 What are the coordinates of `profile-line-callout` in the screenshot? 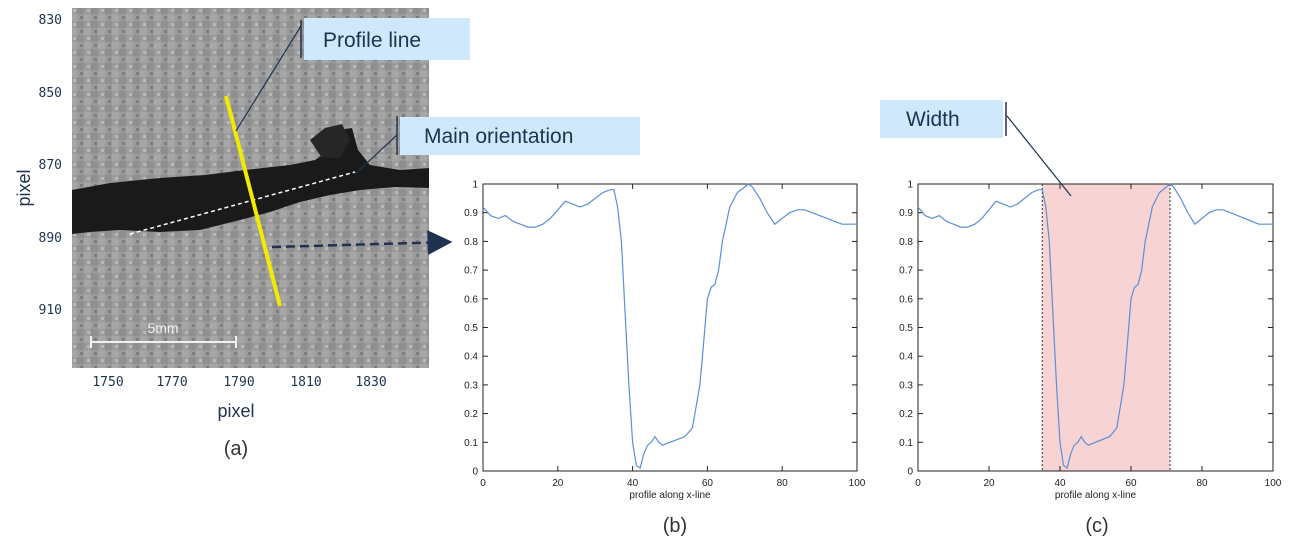 It's located at (387, 39).